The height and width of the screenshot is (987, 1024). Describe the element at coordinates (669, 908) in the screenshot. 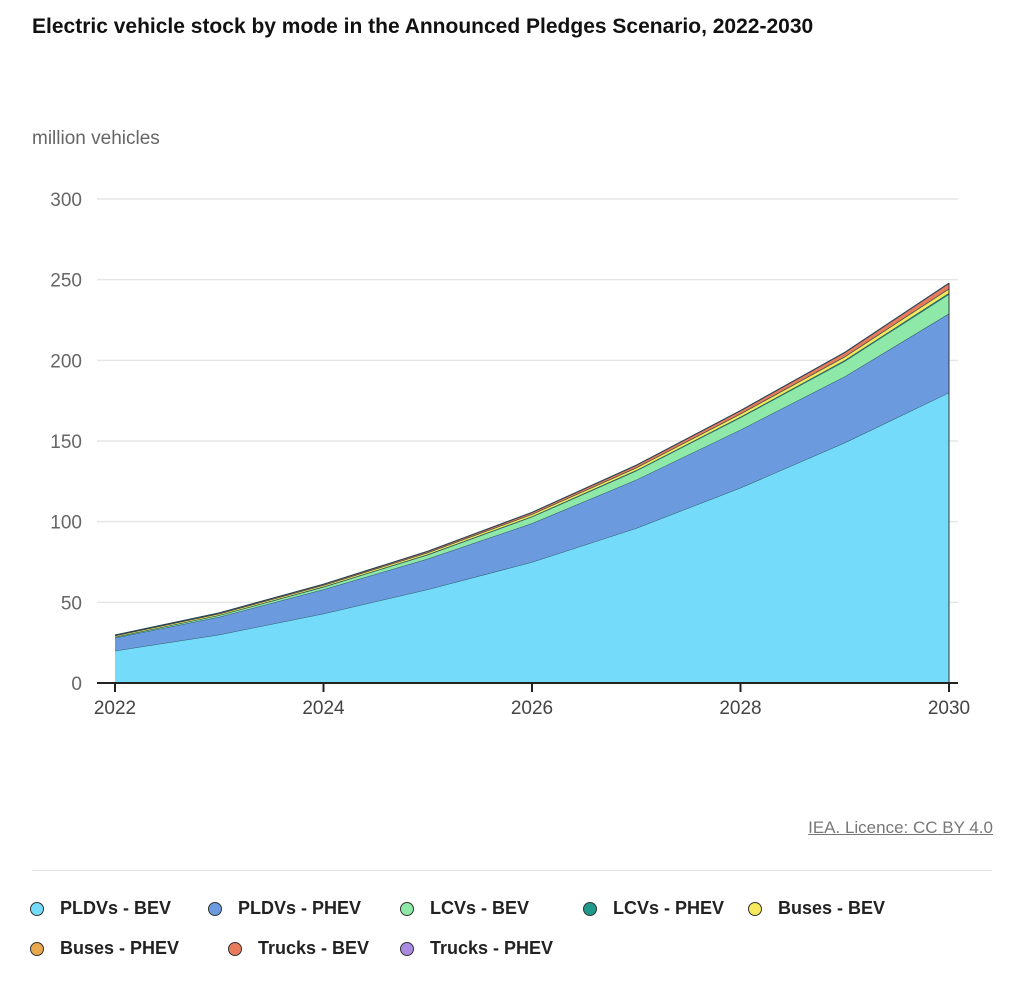

I see `legend-label: LCVs - PHEV` at that location.